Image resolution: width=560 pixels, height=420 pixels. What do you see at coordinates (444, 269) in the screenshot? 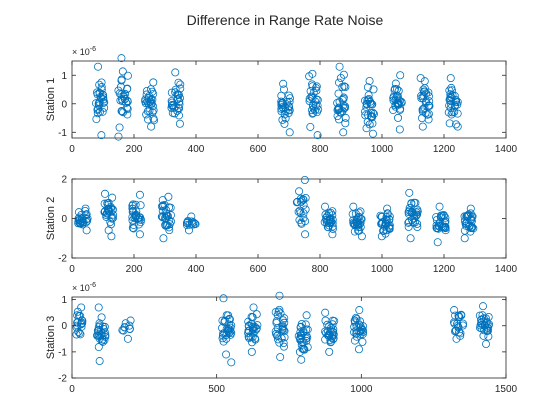
I see `x-tick-label: 1200` at bounding box center [444, 269].